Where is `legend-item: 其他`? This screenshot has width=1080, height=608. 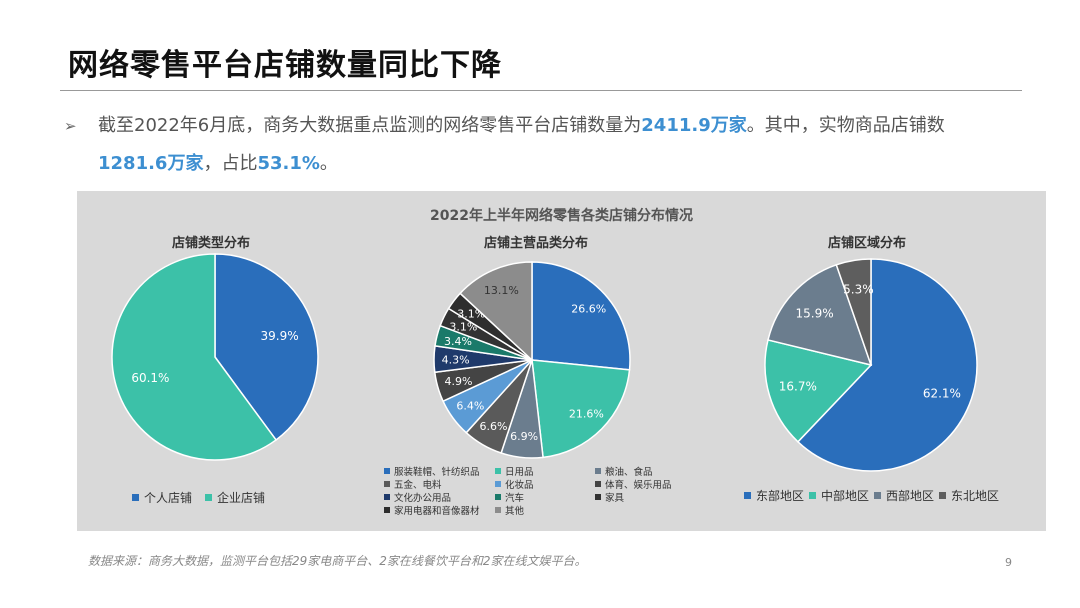 legend-item: 其他 is located at coordinates (509, 510).